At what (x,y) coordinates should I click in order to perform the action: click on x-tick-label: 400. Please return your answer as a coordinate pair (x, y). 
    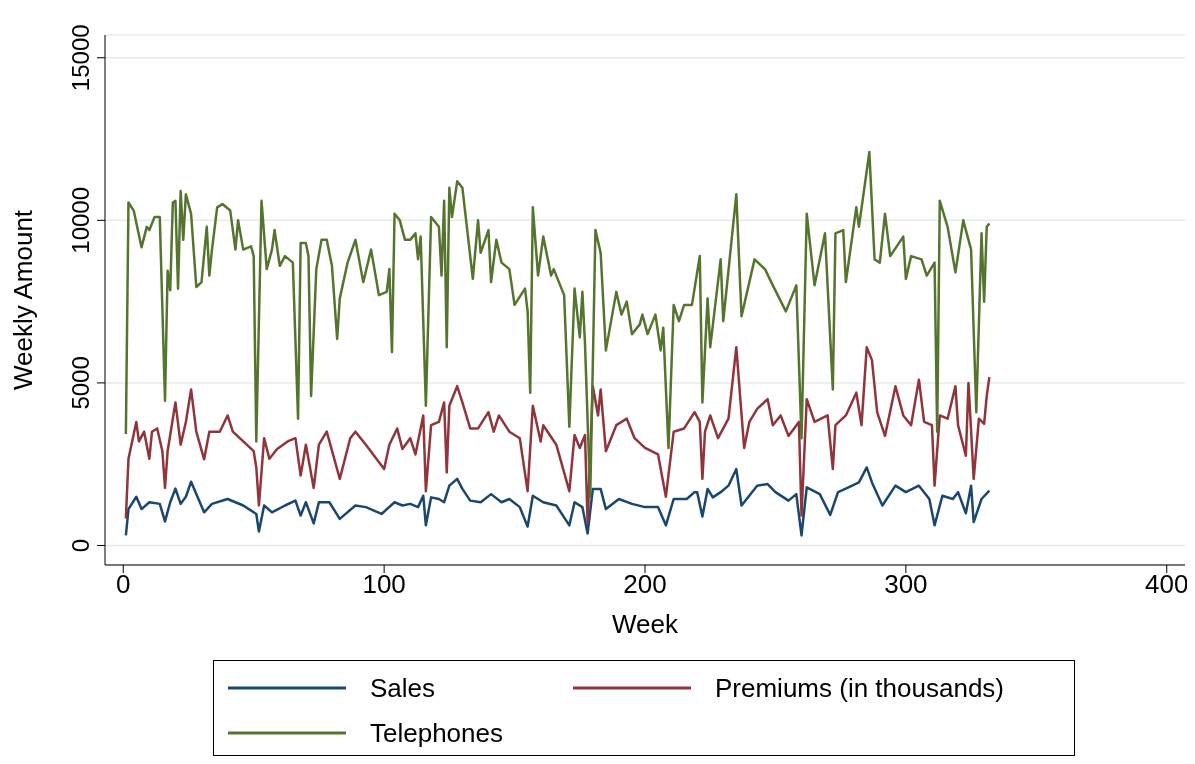
    Looking at the image, I should click on (1167, 584).